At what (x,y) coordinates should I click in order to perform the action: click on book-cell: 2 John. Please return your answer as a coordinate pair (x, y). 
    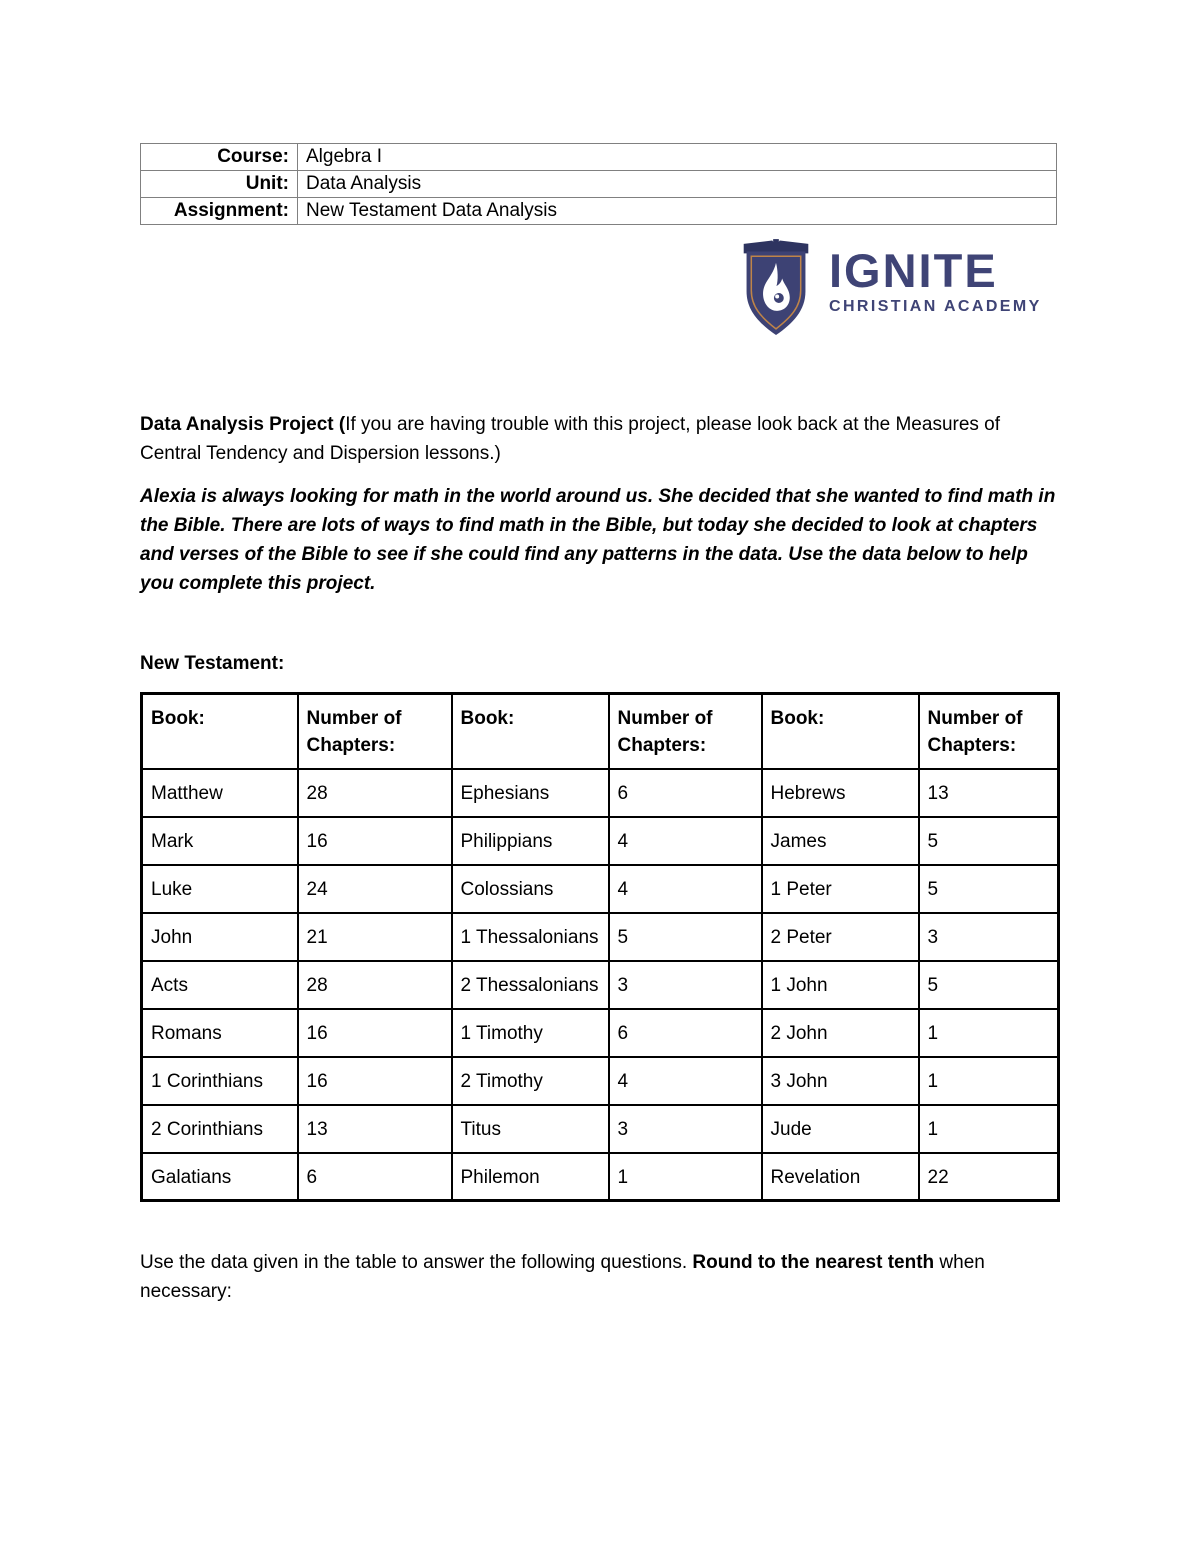
    Looking at the image, I should click on (840, 1032).